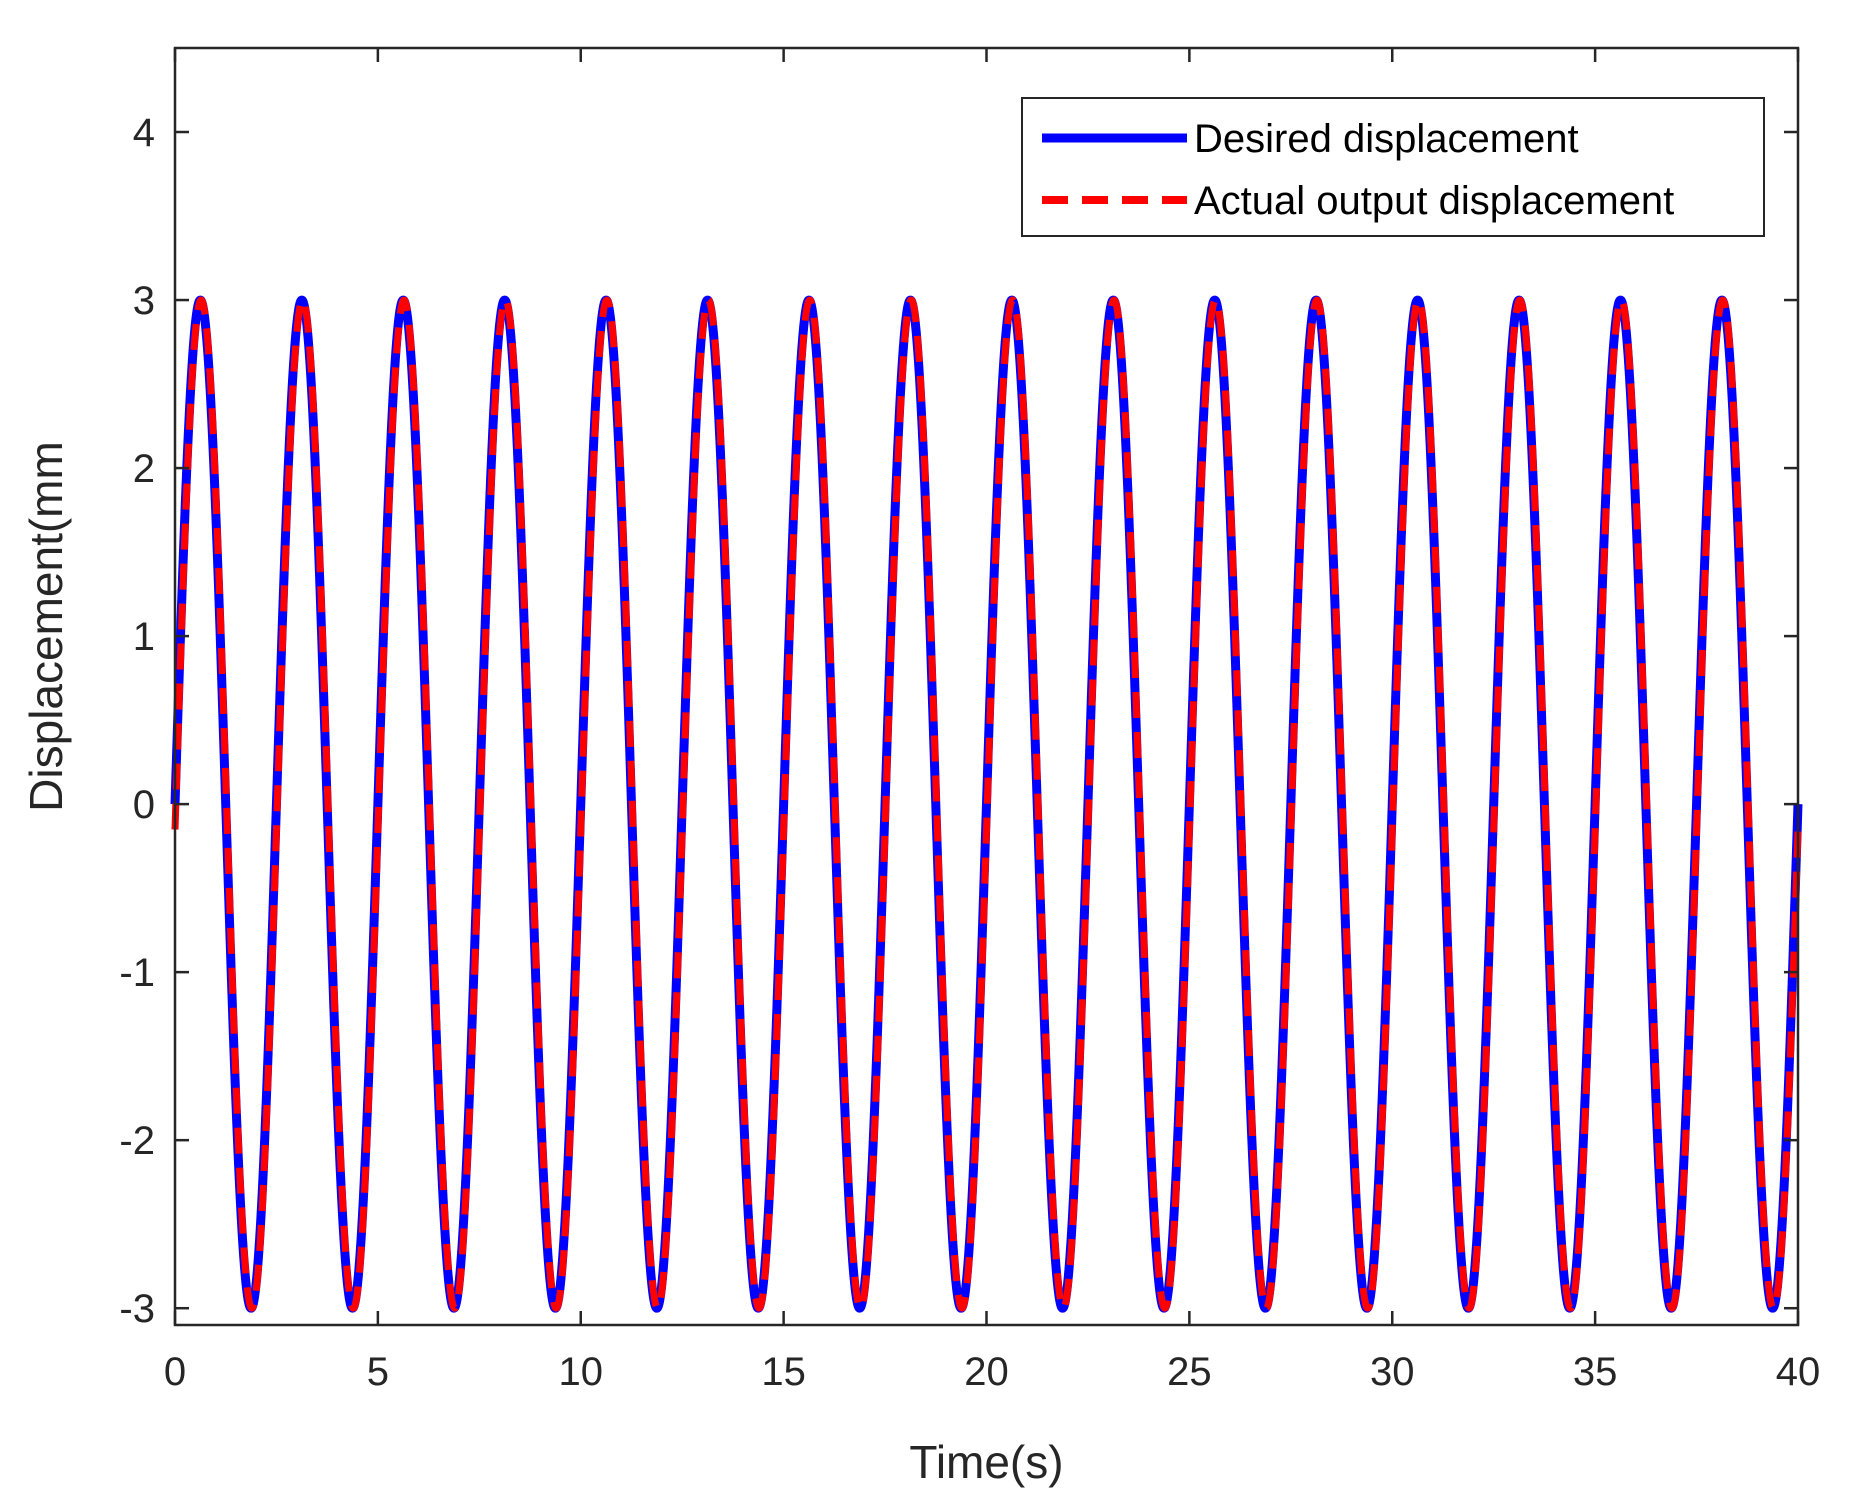 The width and height of the screenshot is (1850, 1502). I want to click on y-tick-label: -2, so click(137, 1141).